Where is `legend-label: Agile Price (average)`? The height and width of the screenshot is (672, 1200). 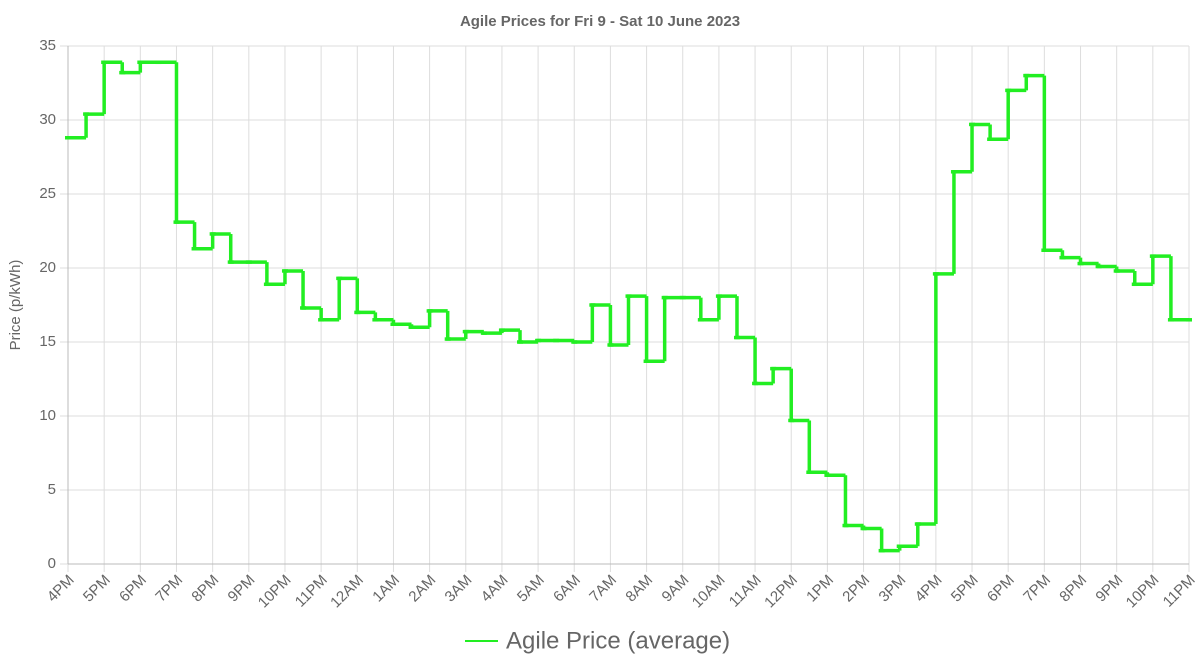
legend-label: Agile Price (average) is located at coordinates (618, 640).